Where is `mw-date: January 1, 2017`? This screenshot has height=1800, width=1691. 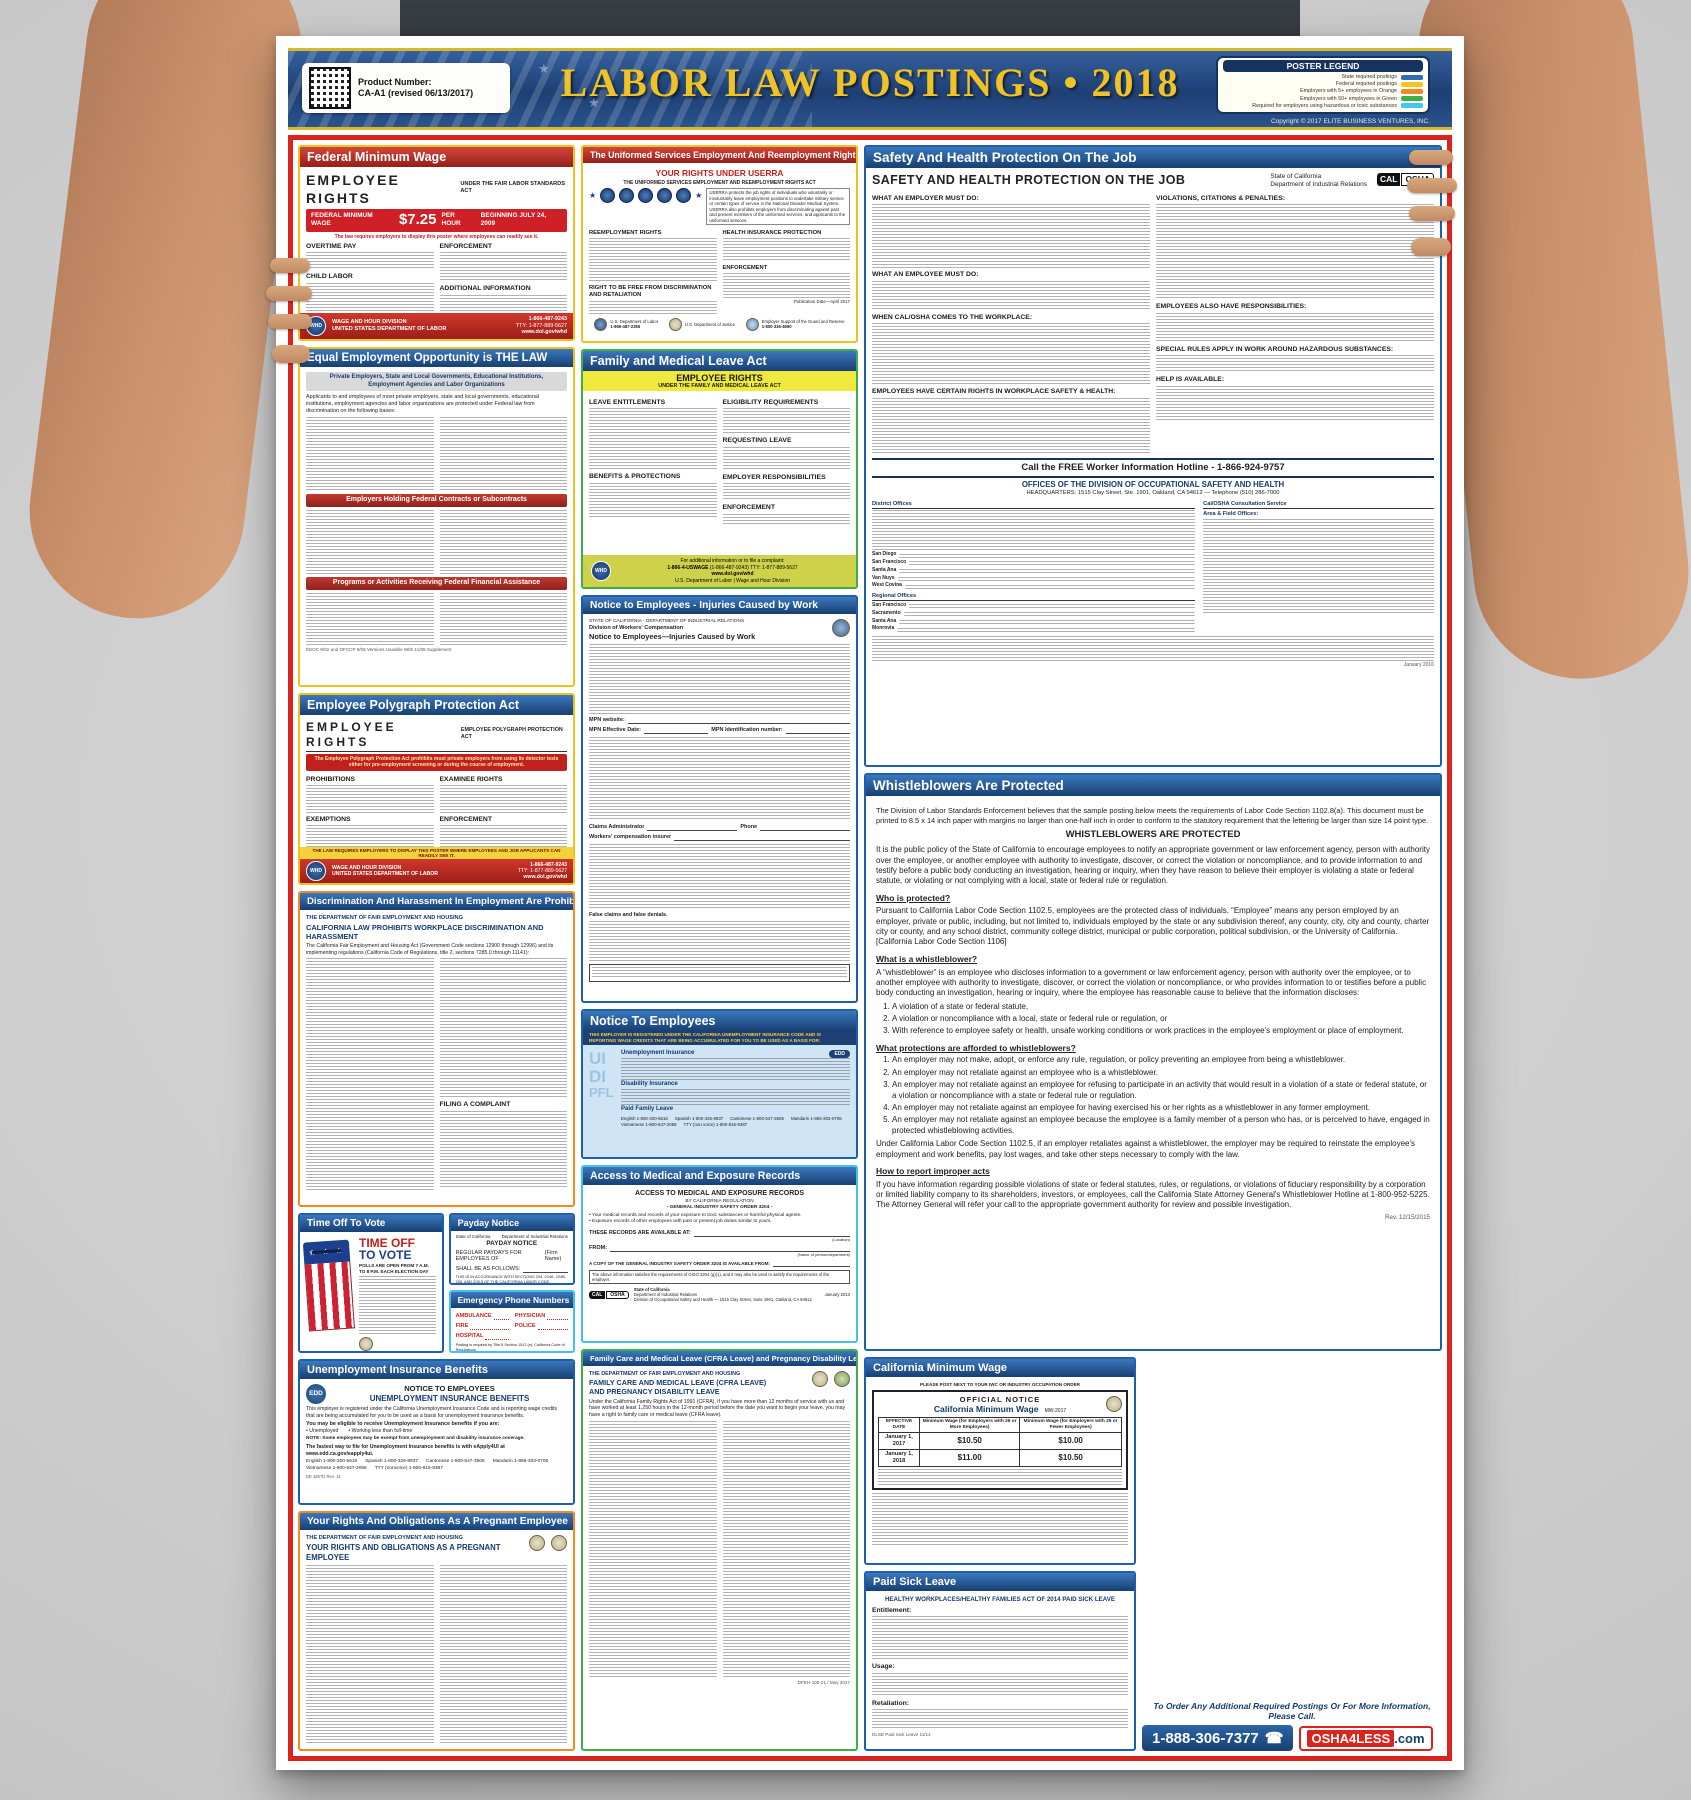 mw-date: January 1, 2017 is located at coordinates (899, 1440).